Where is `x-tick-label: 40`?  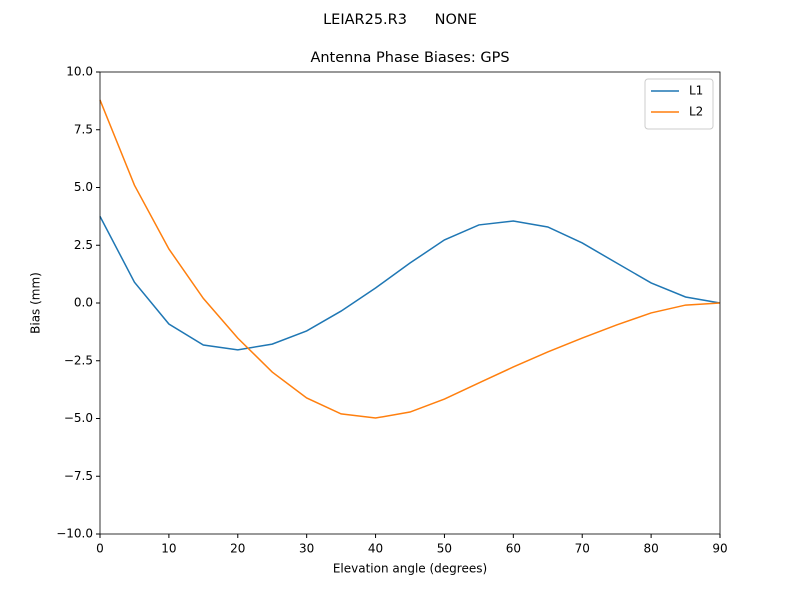
x-tick-label: 40 is located at coordinates (375, 549).